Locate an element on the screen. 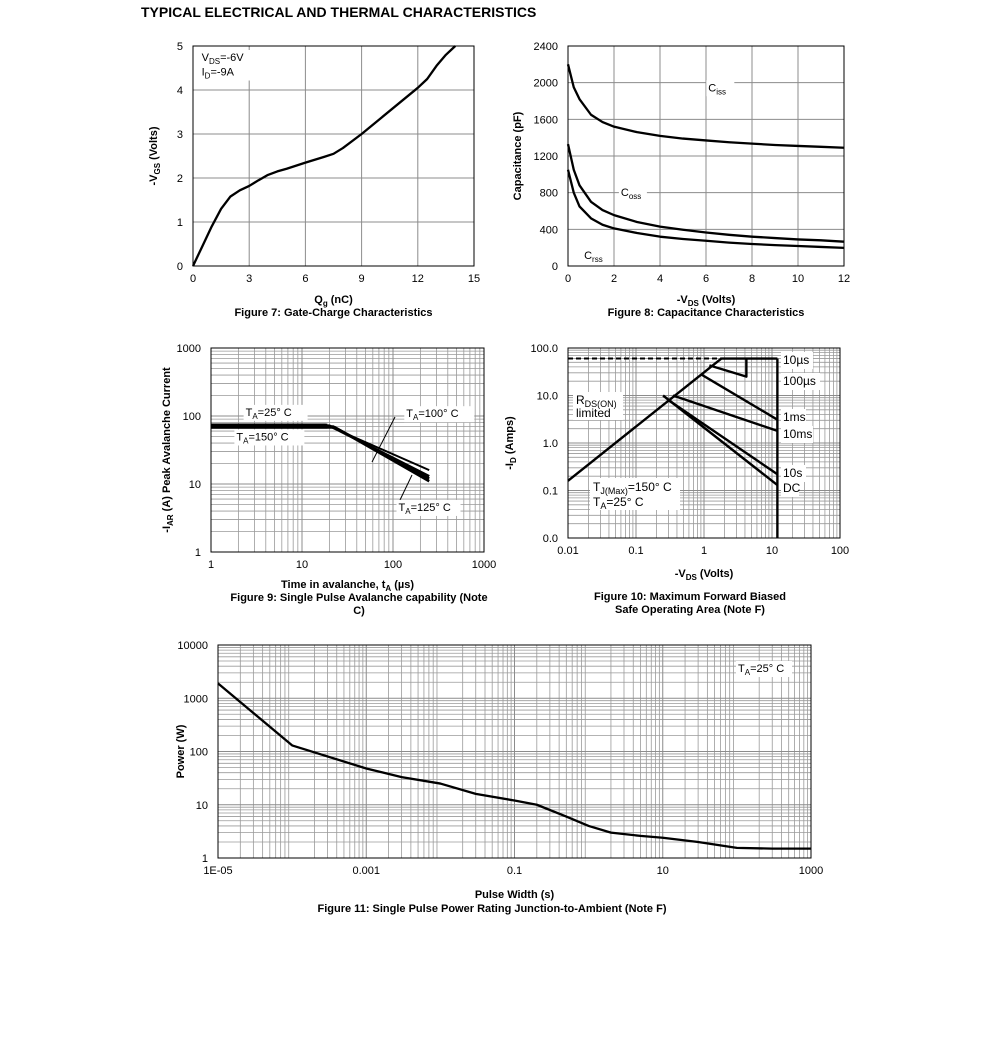 The height and width of the screenshot is (1055, 991). fig9-xtick-label: 10 is located at coordinates (302, 565).